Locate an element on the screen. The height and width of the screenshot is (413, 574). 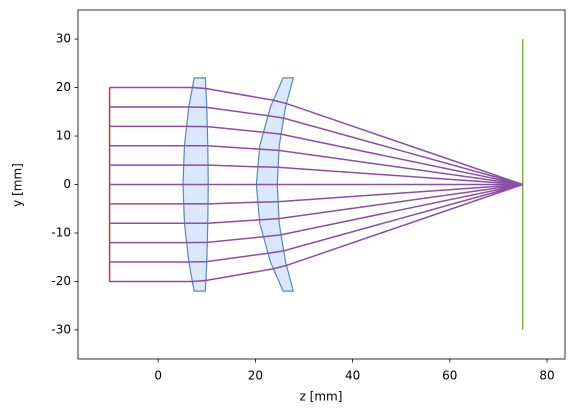
y-tick-label: -30 is located at coordinates (61, 329).